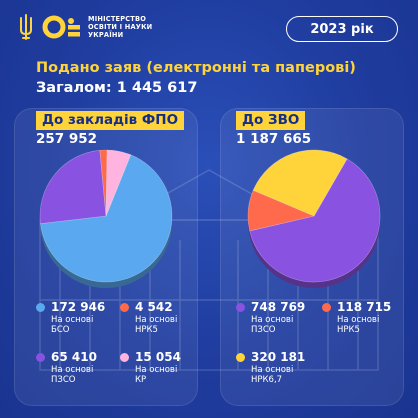 The width and height of the screenshot is (418, 418). What do you see at coordinates (196, 68) in the screenshot?
I see `chart-title: Подано заяв (електронні та паперові)` at bounding box center [196, 68].